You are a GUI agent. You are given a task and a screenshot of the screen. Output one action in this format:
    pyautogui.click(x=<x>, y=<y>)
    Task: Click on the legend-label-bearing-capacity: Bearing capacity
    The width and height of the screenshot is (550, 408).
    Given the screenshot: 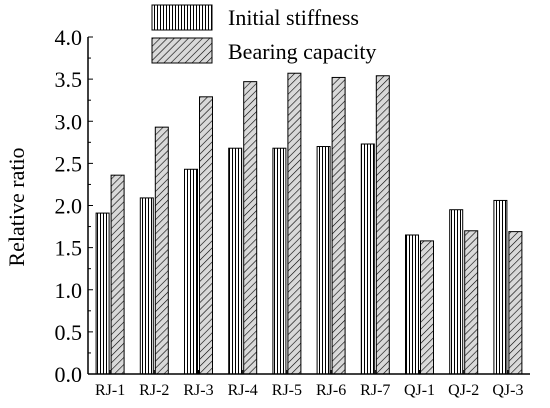 What is the action you would take?
    pyautogui.click(x=302, y=51)
    